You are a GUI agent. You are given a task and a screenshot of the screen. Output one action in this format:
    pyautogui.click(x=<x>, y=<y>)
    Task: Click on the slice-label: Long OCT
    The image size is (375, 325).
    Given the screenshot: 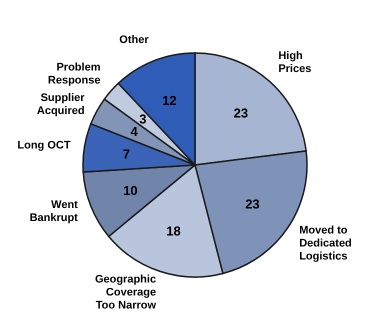 What is the action you would take?
    pyautogui.click(x=44, y=145)
    